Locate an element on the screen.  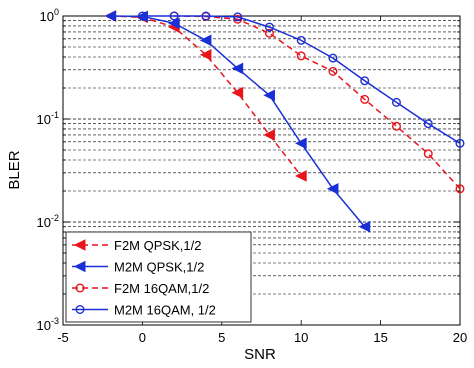
x-tick-label: 10 is located at coordinates (301, 337).